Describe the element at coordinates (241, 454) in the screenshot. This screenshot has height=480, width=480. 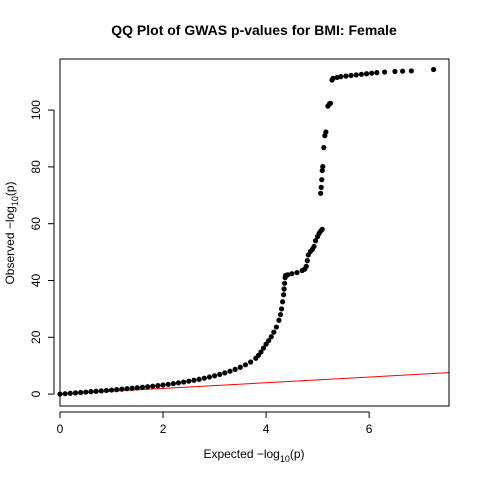
I see `x-axis-label-prefix: Expected −log` at that location.